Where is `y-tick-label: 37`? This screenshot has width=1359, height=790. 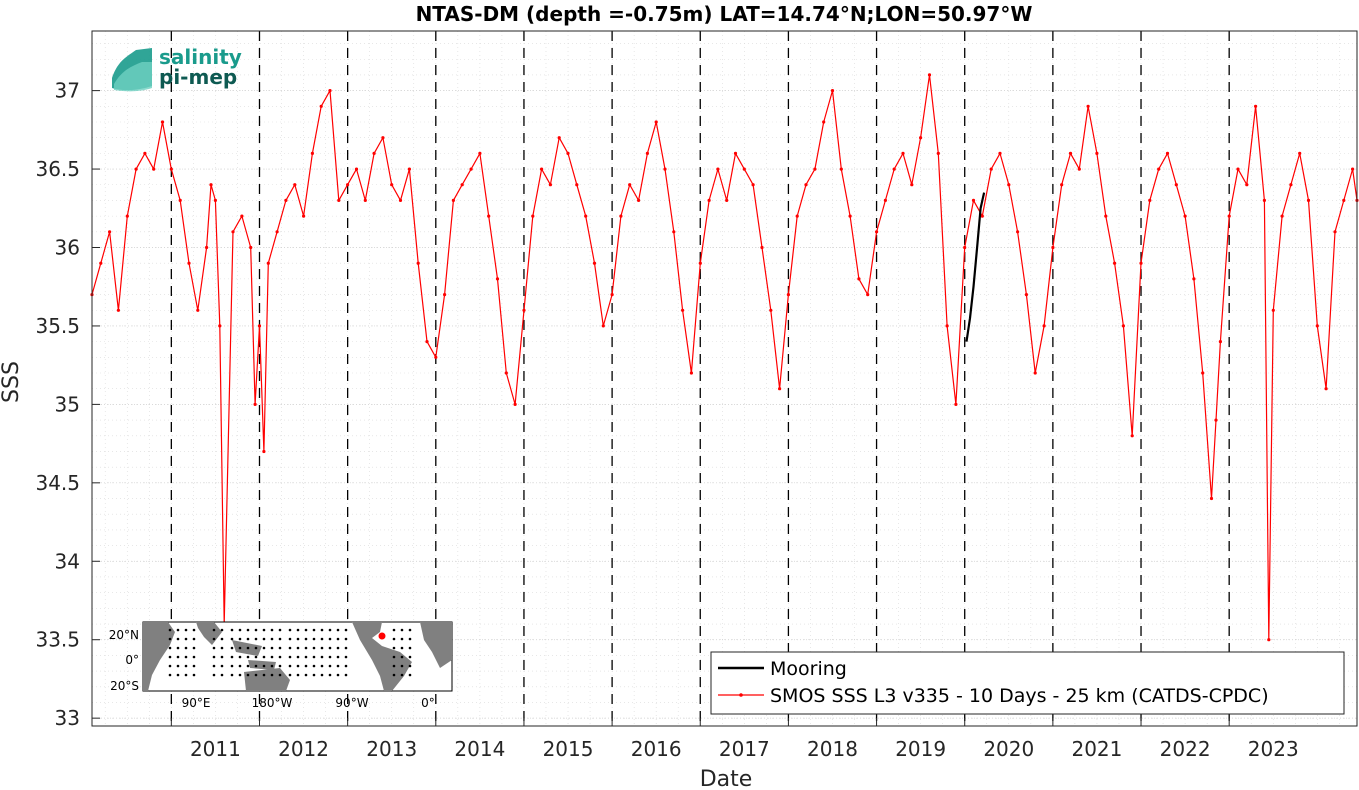 y-tick-label: 37 is located at coordinates (67, 91).